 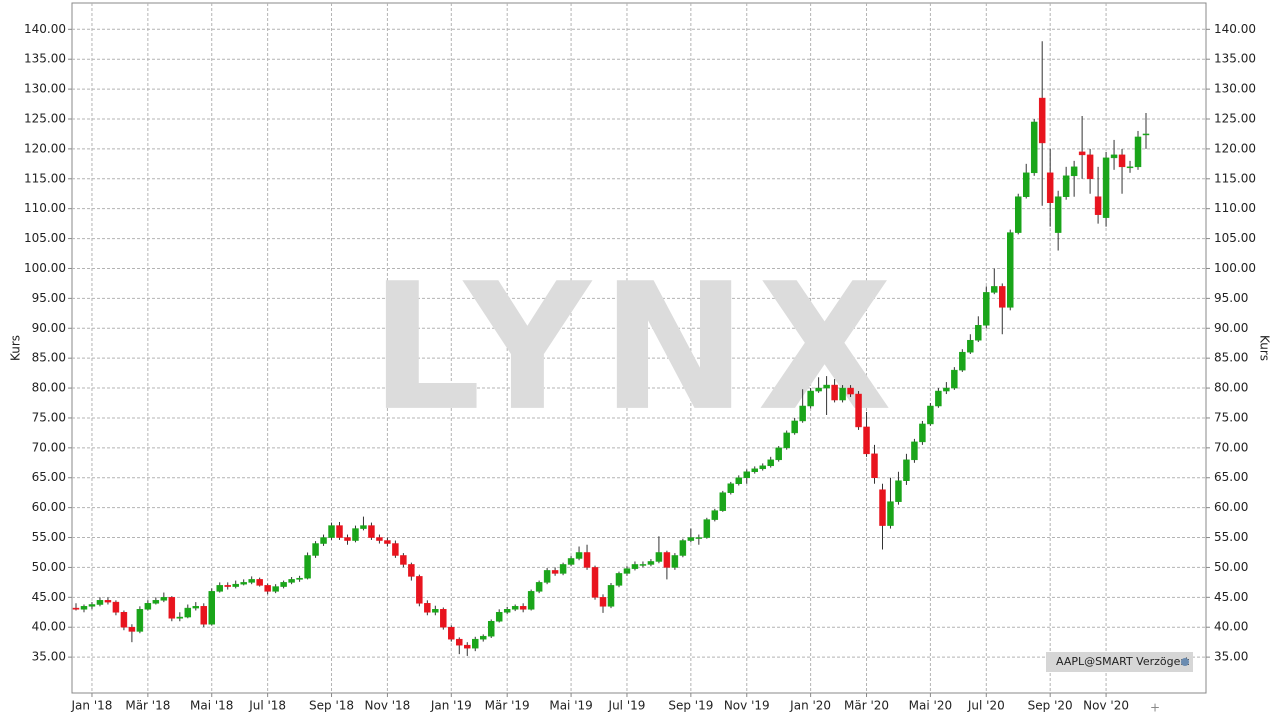 I want to click on y2-tick-label: 40.00, so click(x=1231, y=627).